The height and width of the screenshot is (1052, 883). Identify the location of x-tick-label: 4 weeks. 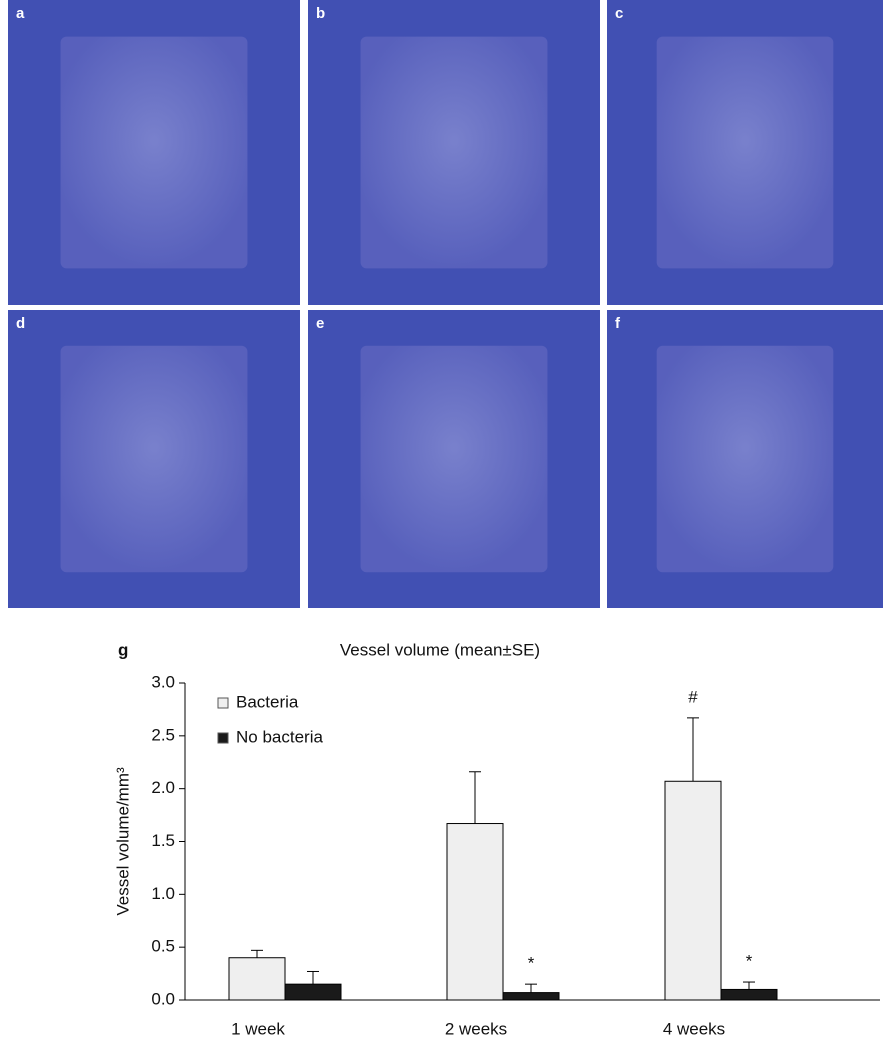
(694, 1028).